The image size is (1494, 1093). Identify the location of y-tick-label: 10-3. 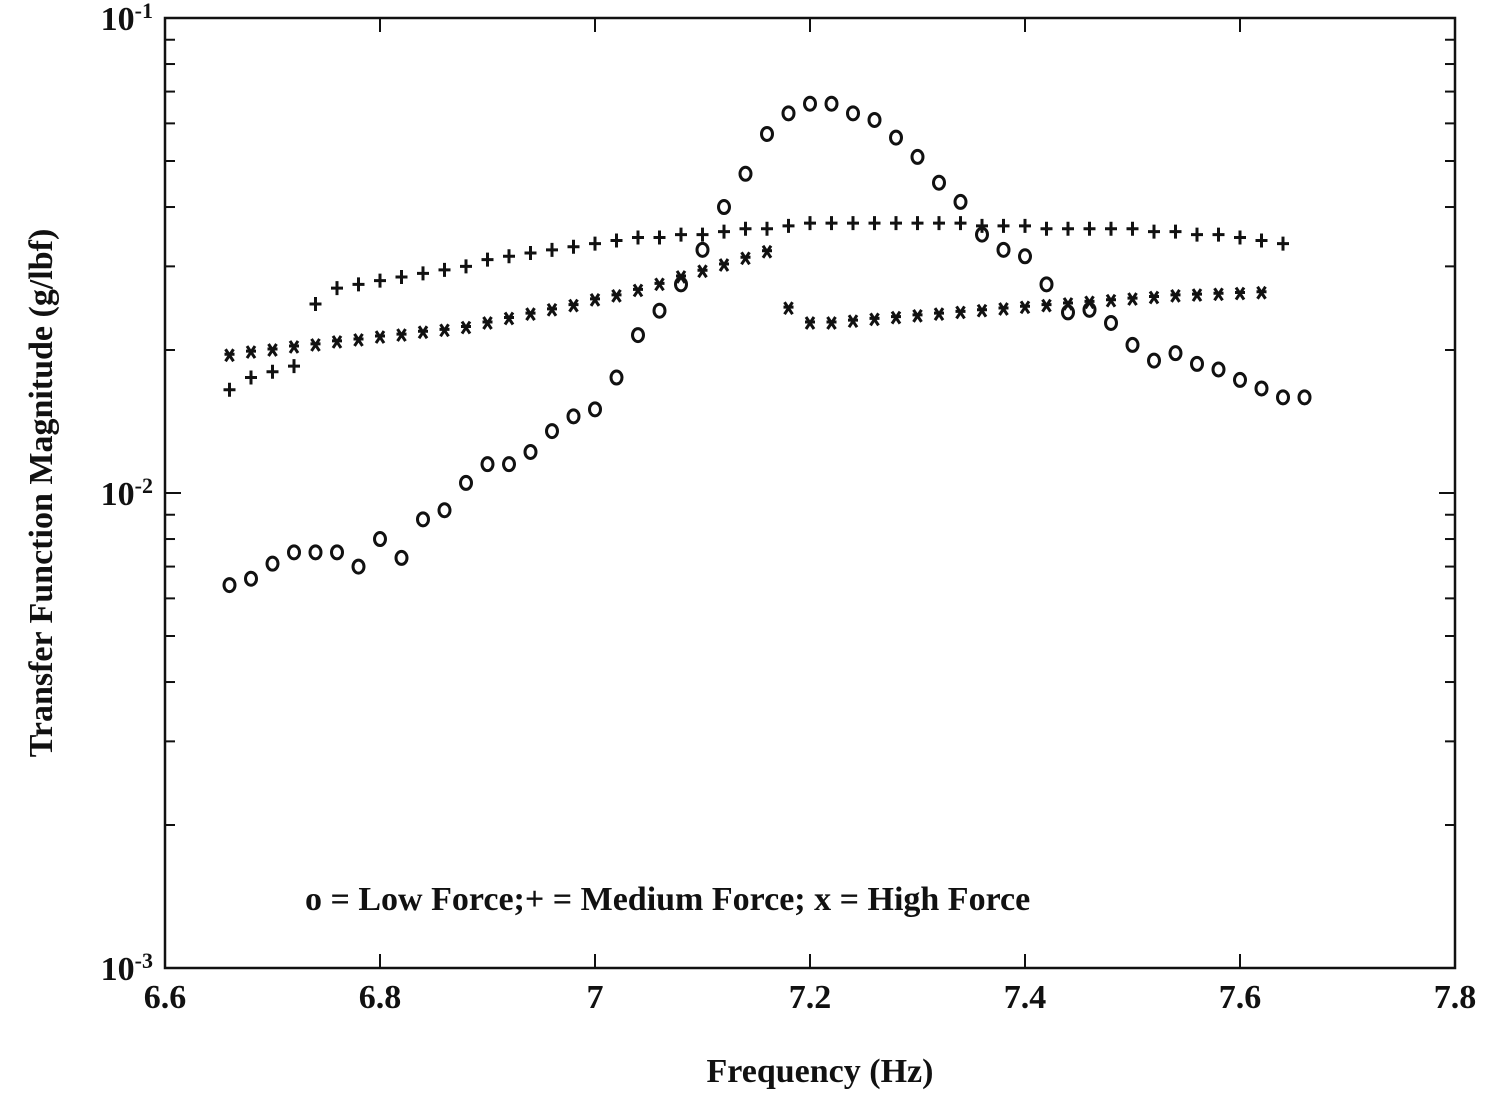
(127, 968).